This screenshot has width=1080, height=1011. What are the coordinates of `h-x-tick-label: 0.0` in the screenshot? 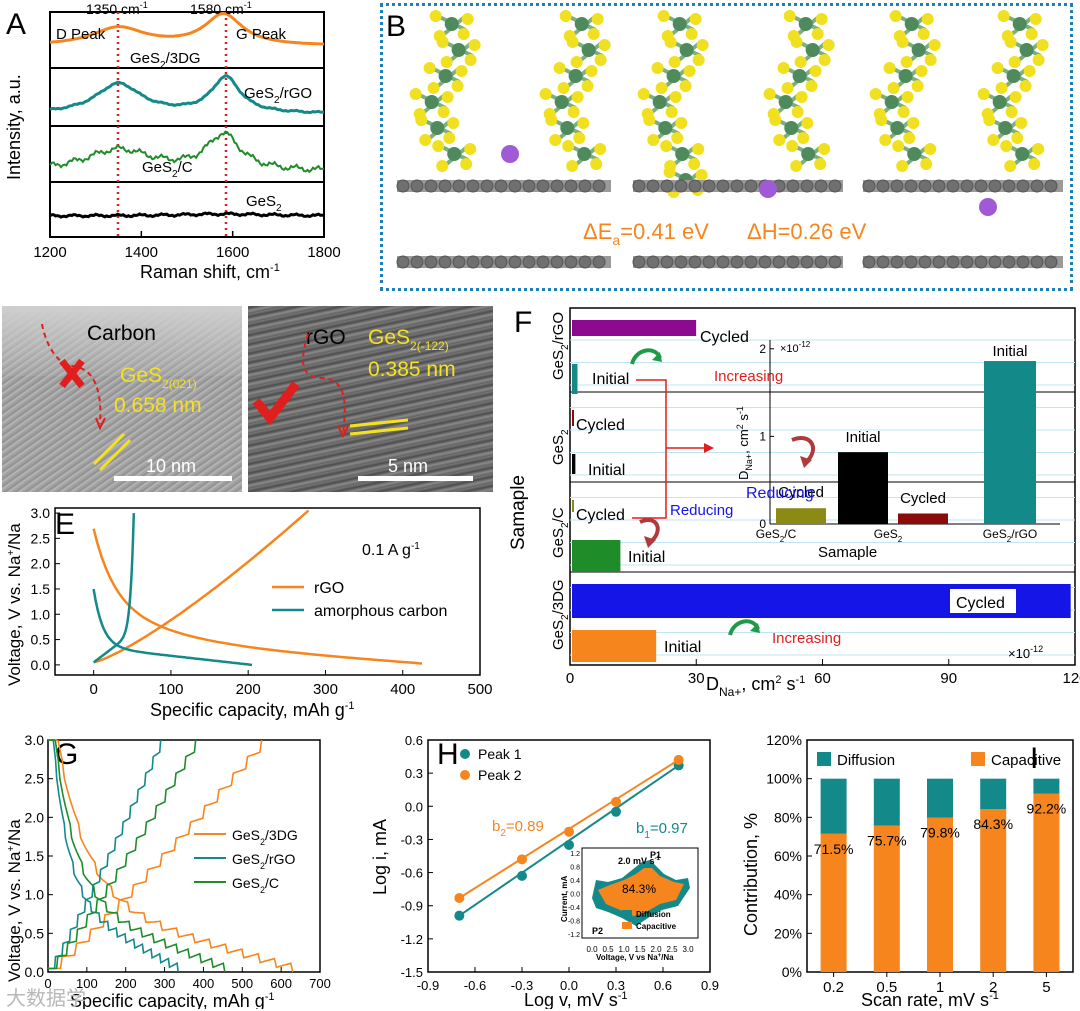 It's located at (569, 985).